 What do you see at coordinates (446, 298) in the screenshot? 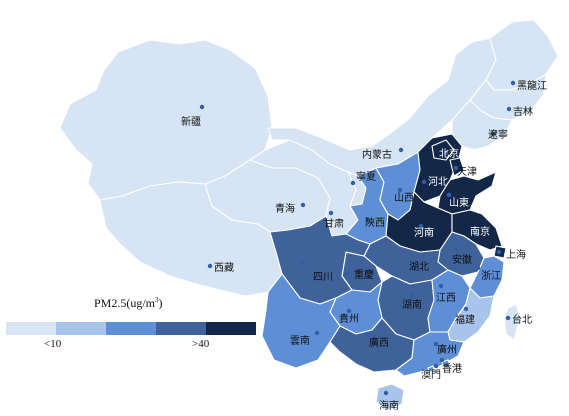
I see `label-jiangxi: 江西` at bounding box center [446, 298].